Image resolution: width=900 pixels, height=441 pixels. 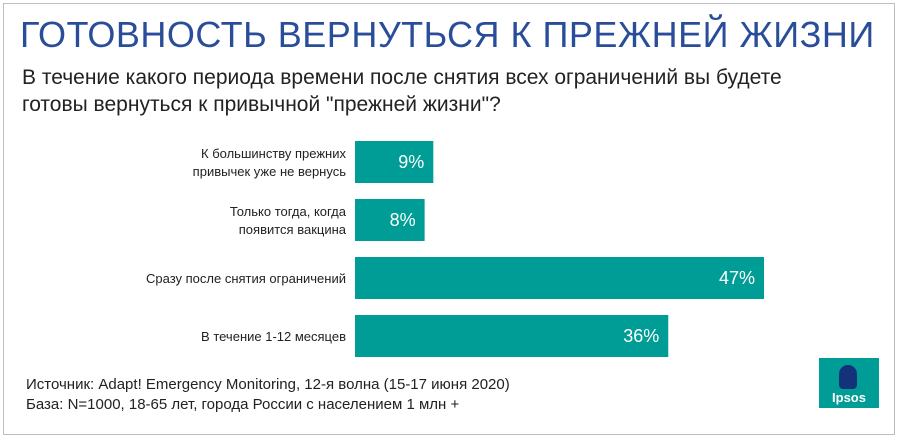 What do you see at coordinates (288, 220) in the screenshot?
I see `category-label-1: Только тогда, когда появится вакцина` at bounding box center [288, 220].